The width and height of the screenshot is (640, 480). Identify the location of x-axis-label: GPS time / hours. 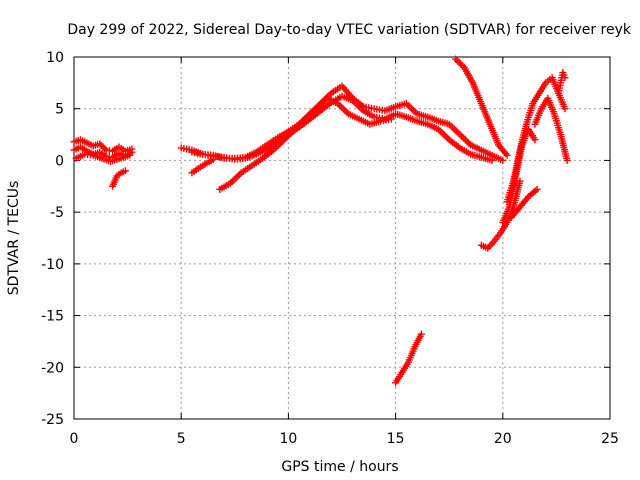
(339, 467).